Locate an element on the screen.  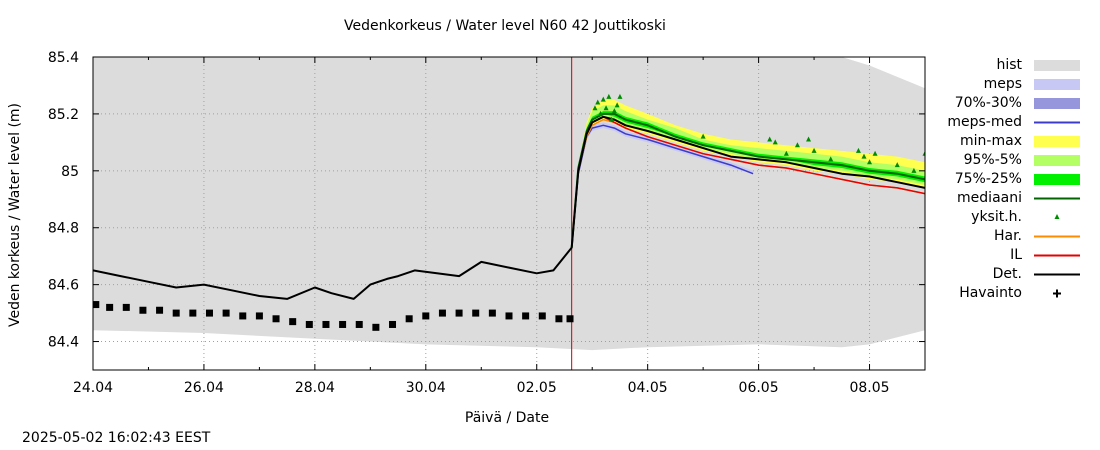
legend-item-hist: hist is located at coordinates (1010, 65).